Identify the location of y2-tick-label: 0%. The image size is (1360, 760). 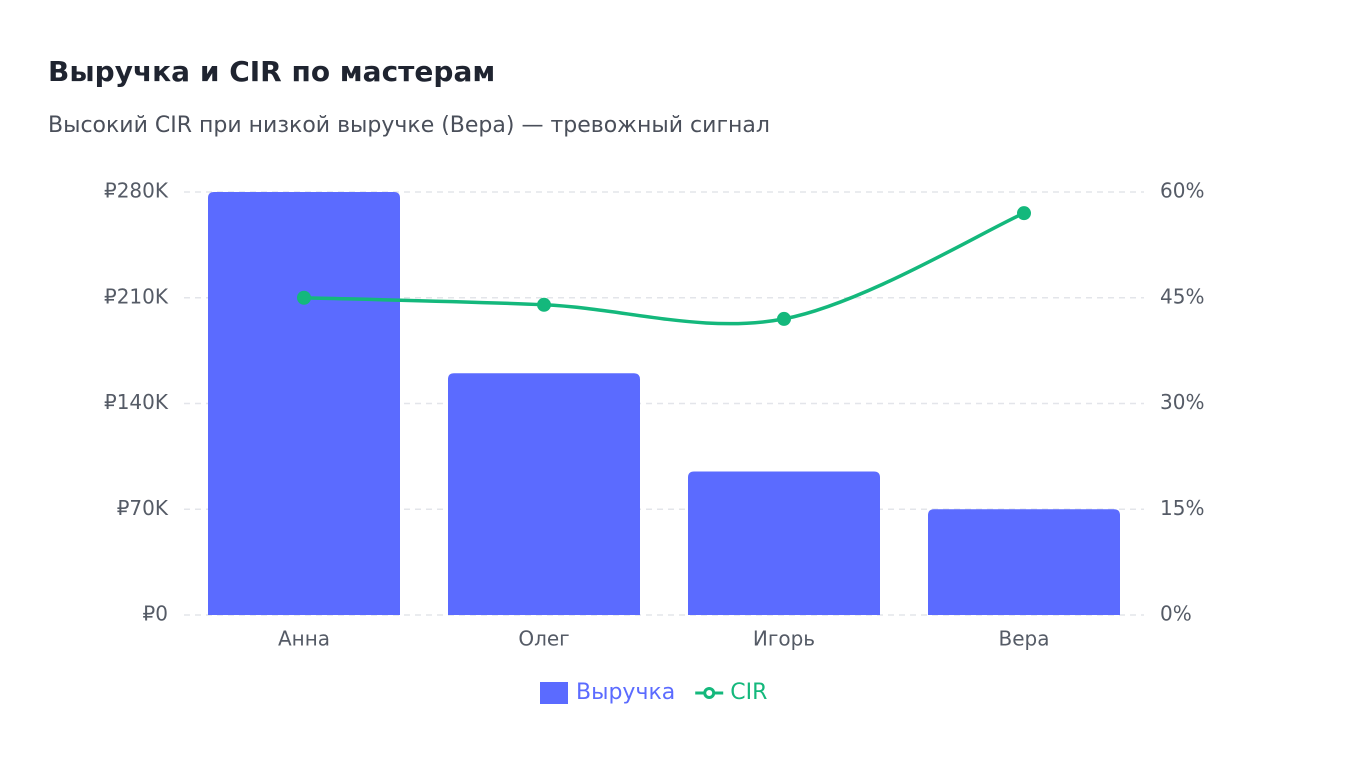
(1176, 614).